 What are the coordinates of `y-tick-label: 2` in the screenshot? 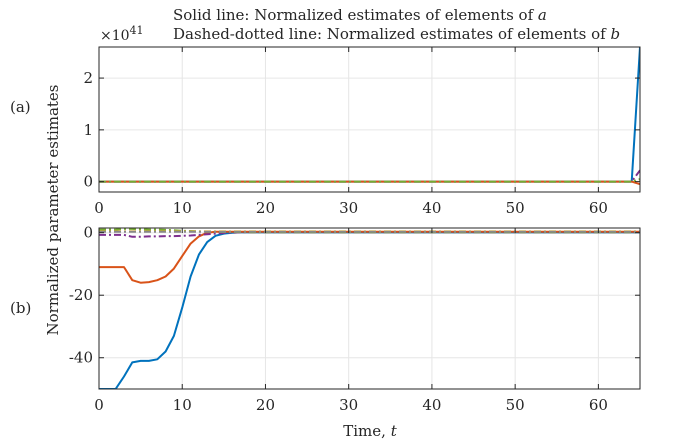 It's located at (88, 78).